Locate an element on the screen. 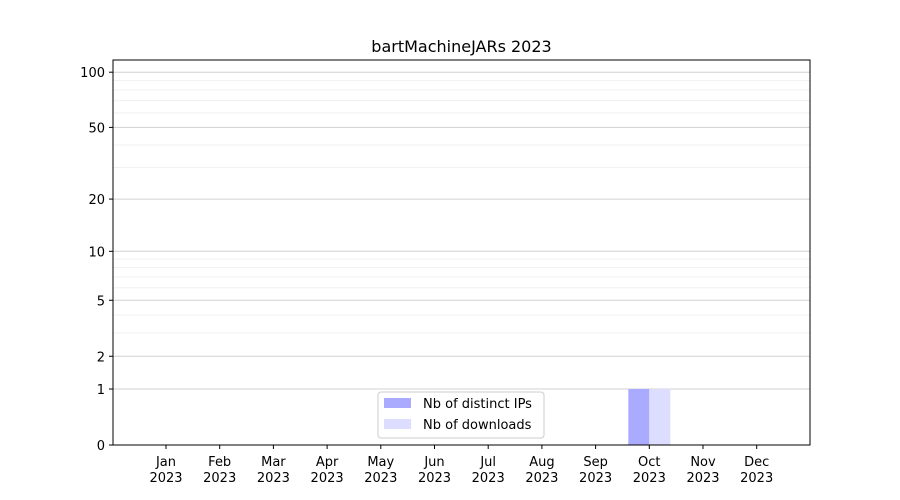  x-tick-label: Aug is located at coordinates (541, 462).